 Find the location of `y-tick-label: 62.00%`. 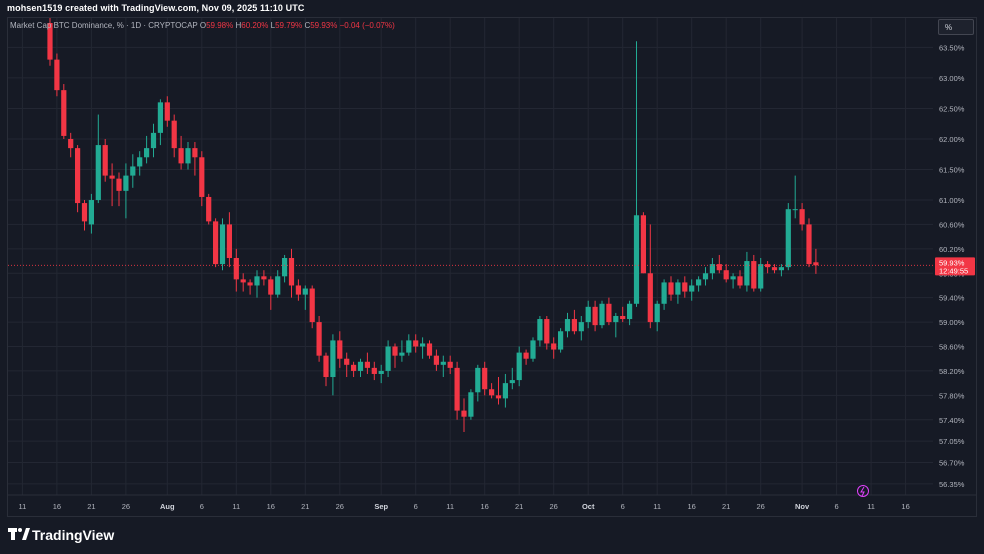

y-tick-label: 62.00% is located at coordinates (952, 139).